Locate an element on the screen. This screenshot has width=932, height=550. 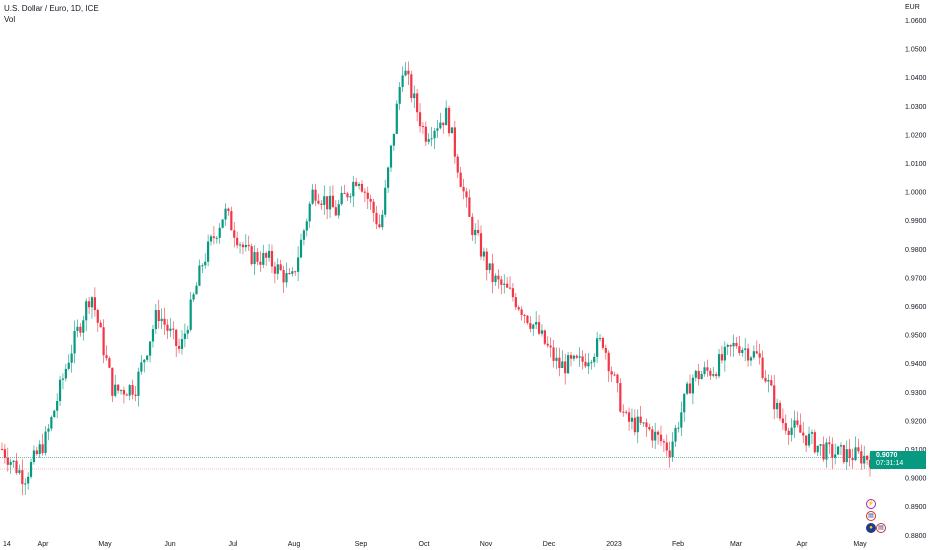
us-flag-icon-2: ▤ is located at coordinates (881, 528).